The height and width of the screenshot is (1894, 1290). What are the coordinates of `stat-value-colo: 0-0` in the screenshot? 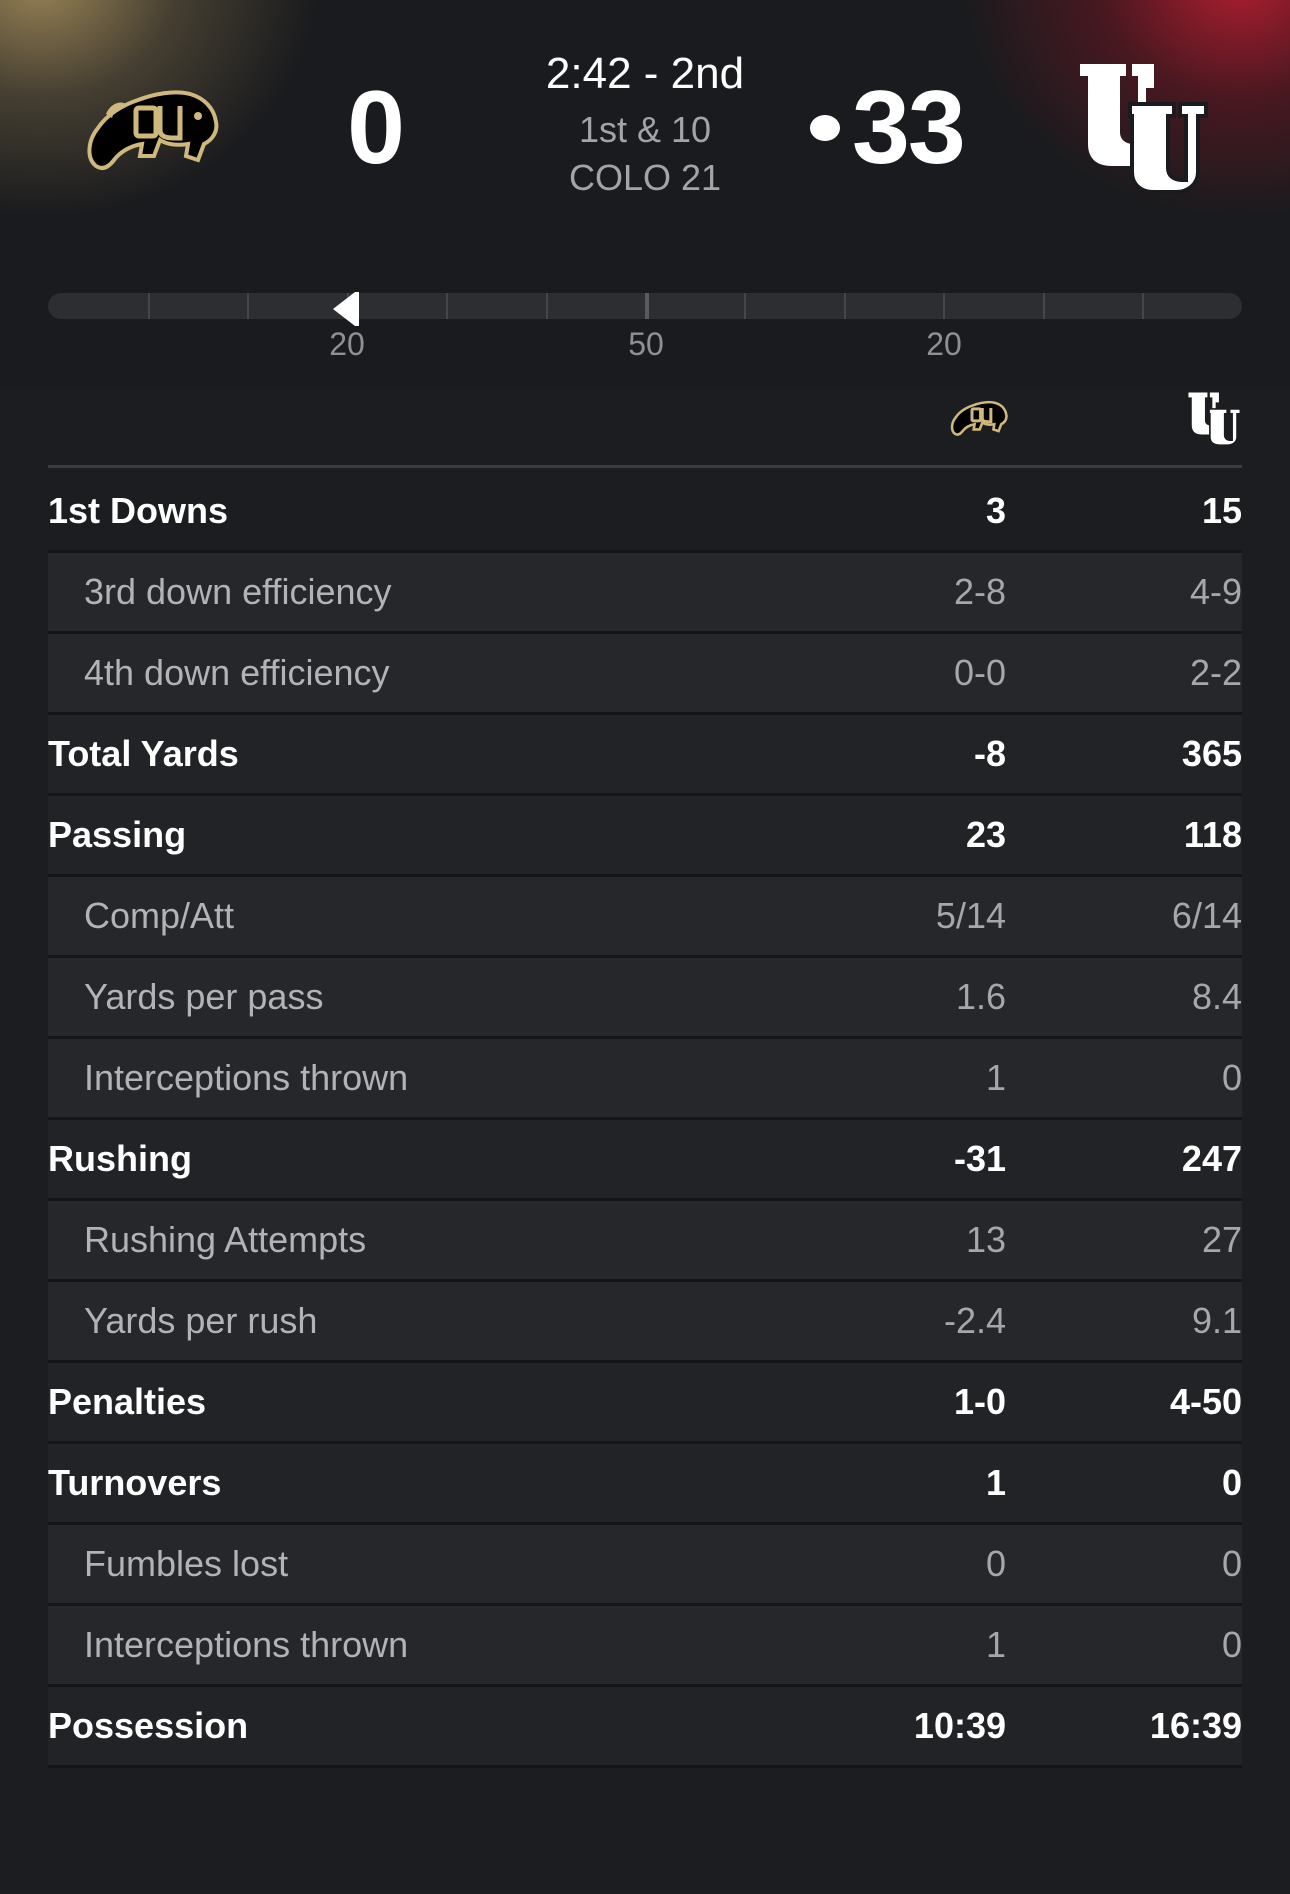 It's located at (979, 672).